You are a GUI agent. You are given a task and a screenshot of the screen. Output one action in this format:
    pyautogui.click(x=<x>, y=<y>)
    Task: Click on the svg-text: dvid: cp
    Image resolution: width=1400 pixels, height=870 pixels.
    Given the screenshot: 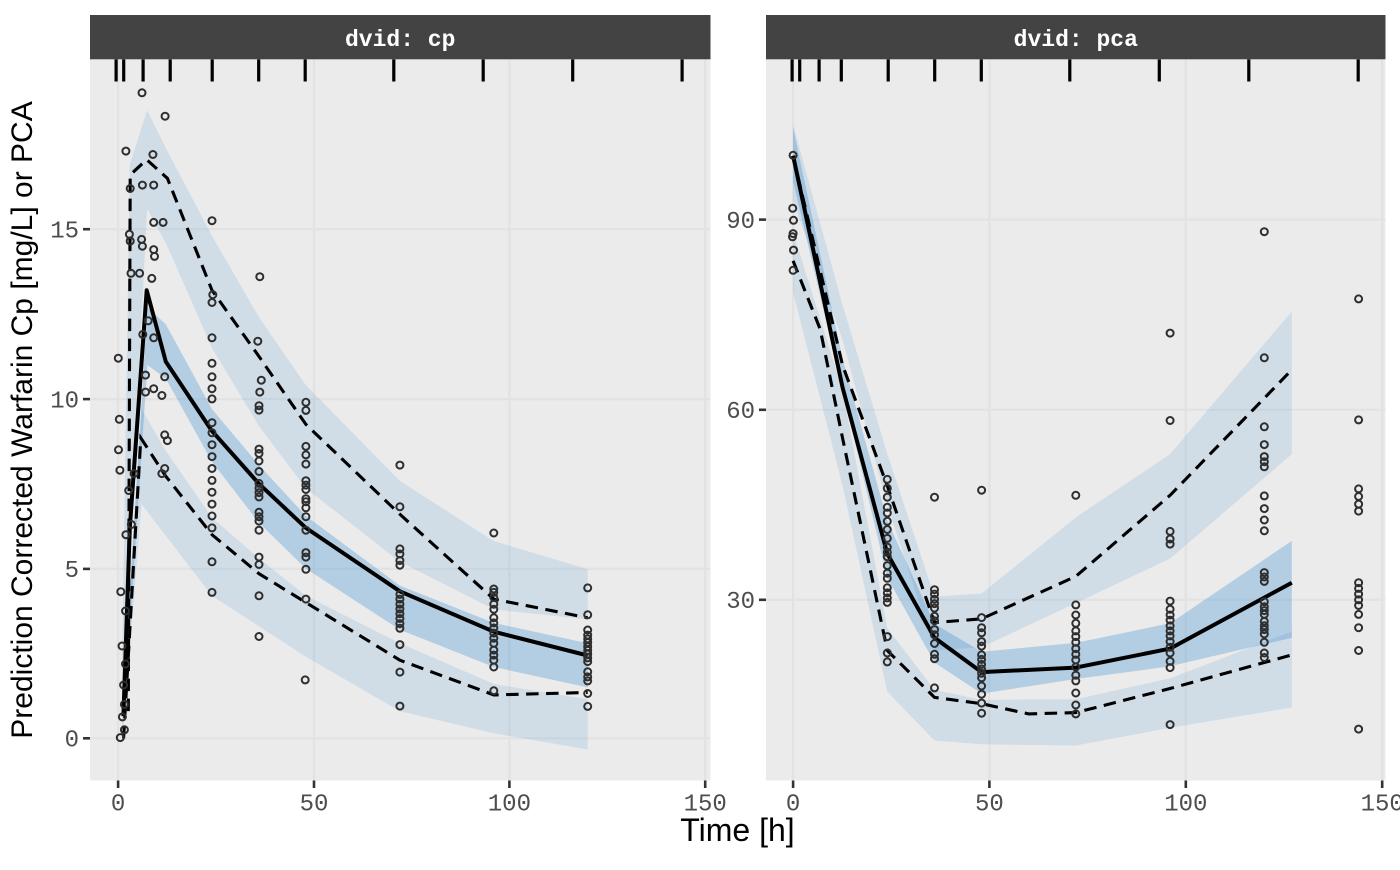 What is the action you would take?
    pyautogui.click(x=400, y=40)
    